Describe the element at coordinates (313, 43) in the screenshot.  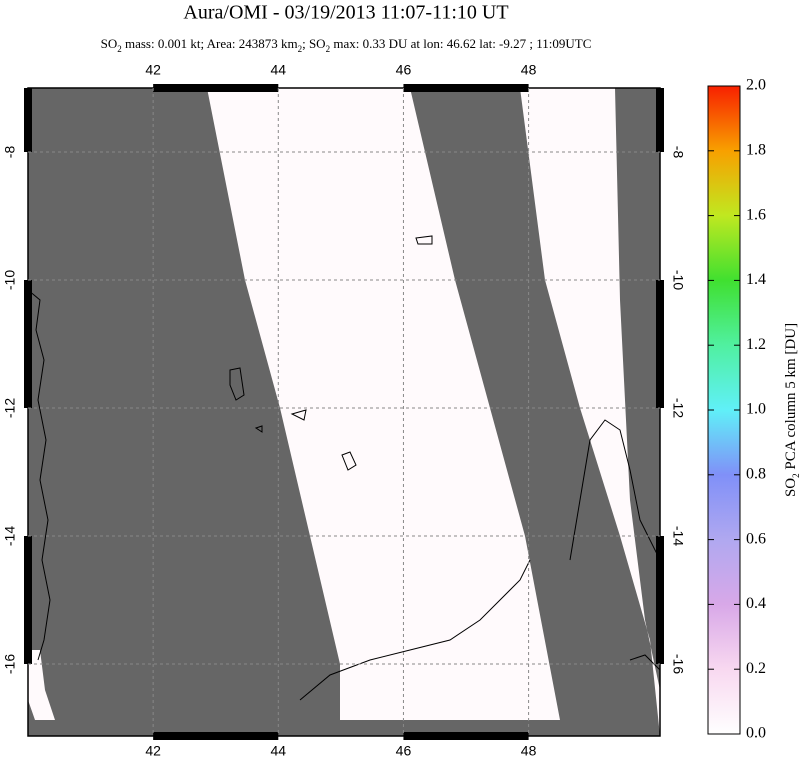
I see `text-part: ; SO` at that location.